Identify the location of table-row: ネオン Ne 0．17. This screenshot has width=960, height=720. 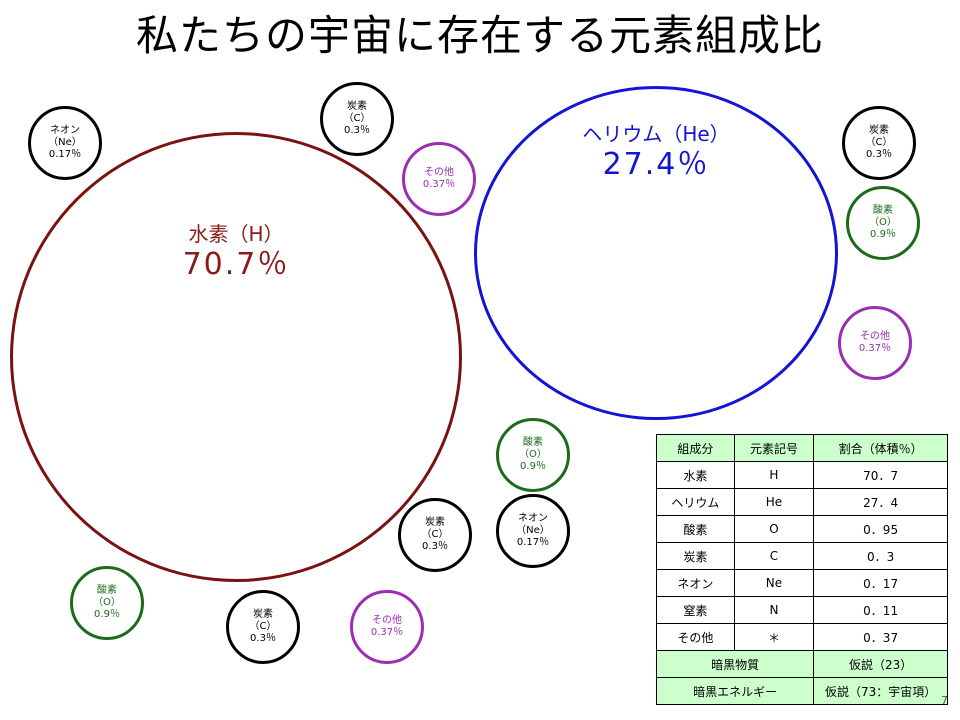
(802, 583).